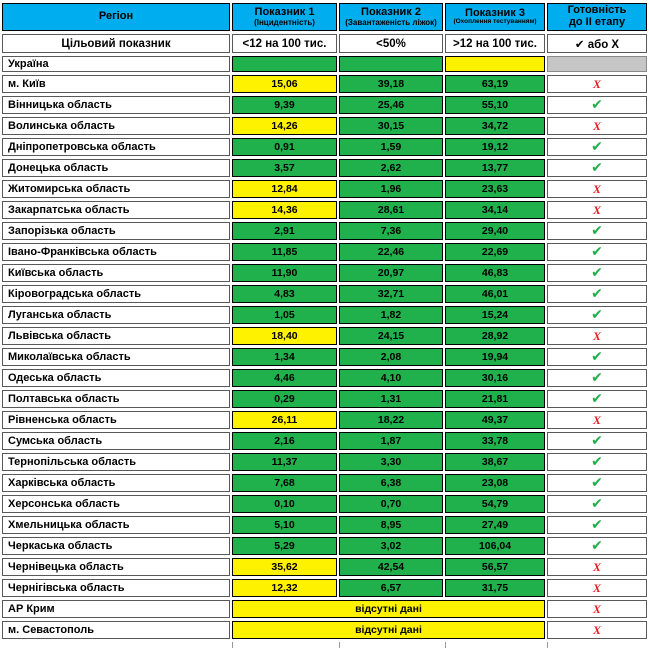 The width and height of the screenshot is (649, 651). What do you see at coordinates (495, 504) in the screenshot?
I see `indicator3-cell: 54,79` at bounding box center [495, 504].